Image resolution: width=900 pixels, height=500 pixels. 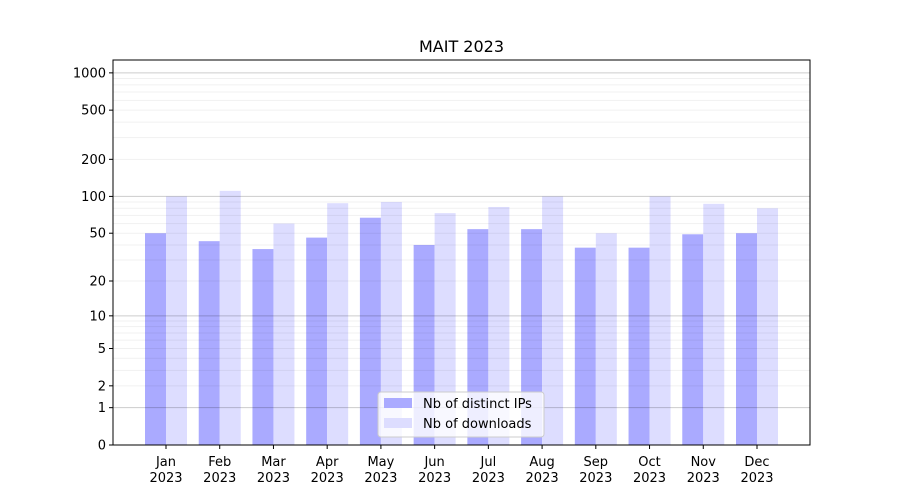 I want to click on y-tick-label: 10, so click(x=97, y=316).